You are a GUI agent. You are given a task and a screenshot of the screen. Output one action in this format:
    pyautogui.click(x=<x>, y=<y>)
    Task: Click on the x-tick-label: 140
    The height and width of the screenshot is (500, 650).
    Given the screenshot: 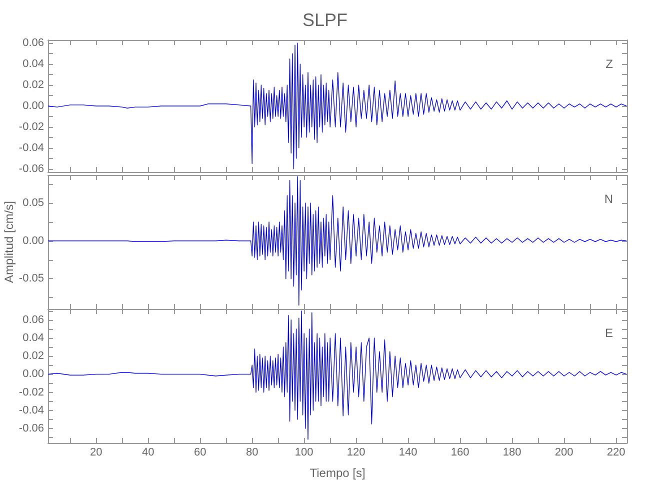 What is the action you would take?
    pyautogui.click(x=408, y=452)
    